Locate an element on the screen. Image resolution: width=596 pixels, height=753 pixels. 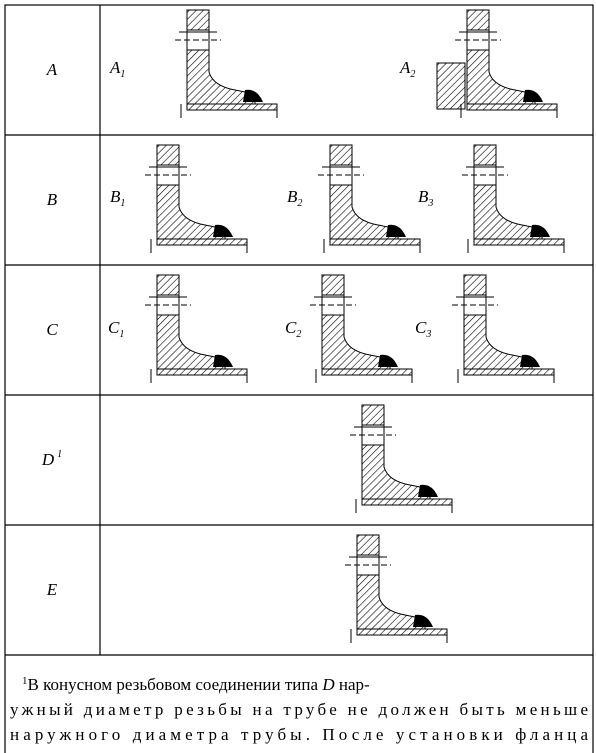
text: E is located at coordinates (52, 589).